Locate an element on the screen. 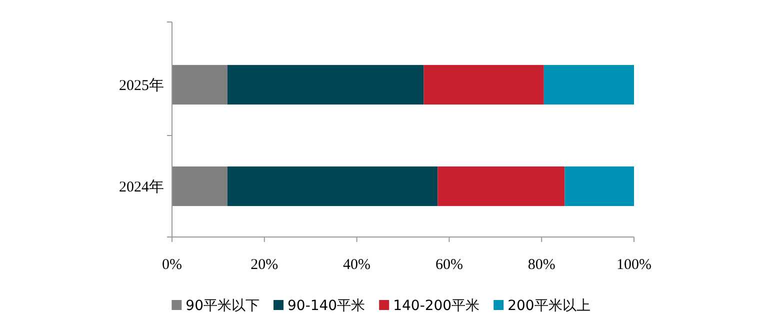 The width and height of the screenshot is (776, 330). legend-label: 90-140平米 is located at coordinates (327, 306).